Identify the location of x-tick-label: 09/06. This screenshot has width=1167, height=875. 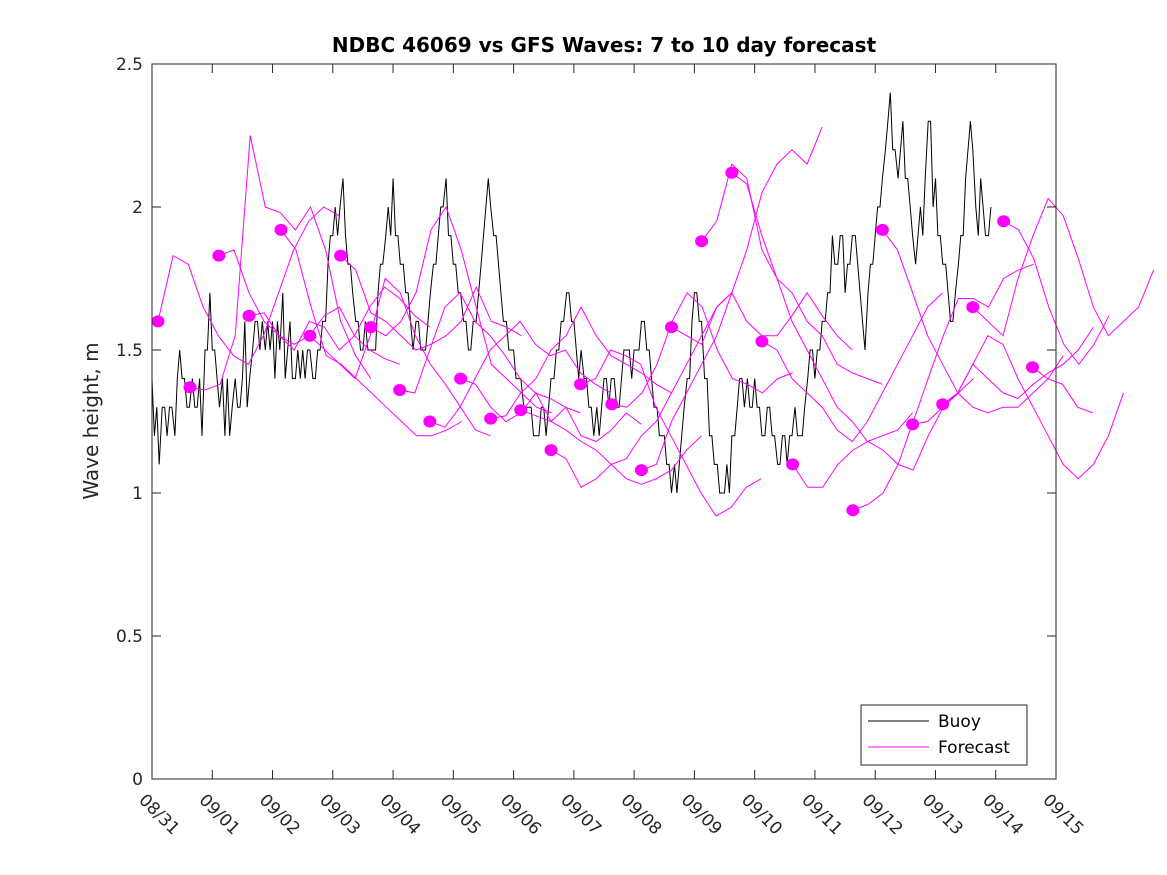
(520, 814).